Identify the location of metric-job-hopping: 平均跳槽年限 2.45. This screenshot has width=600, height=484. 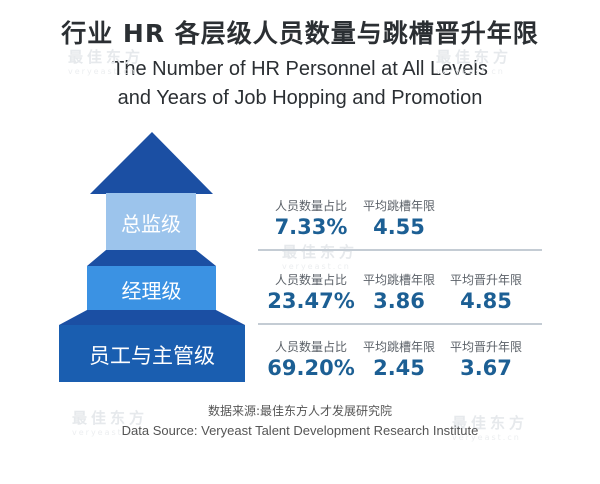
(398, 360).